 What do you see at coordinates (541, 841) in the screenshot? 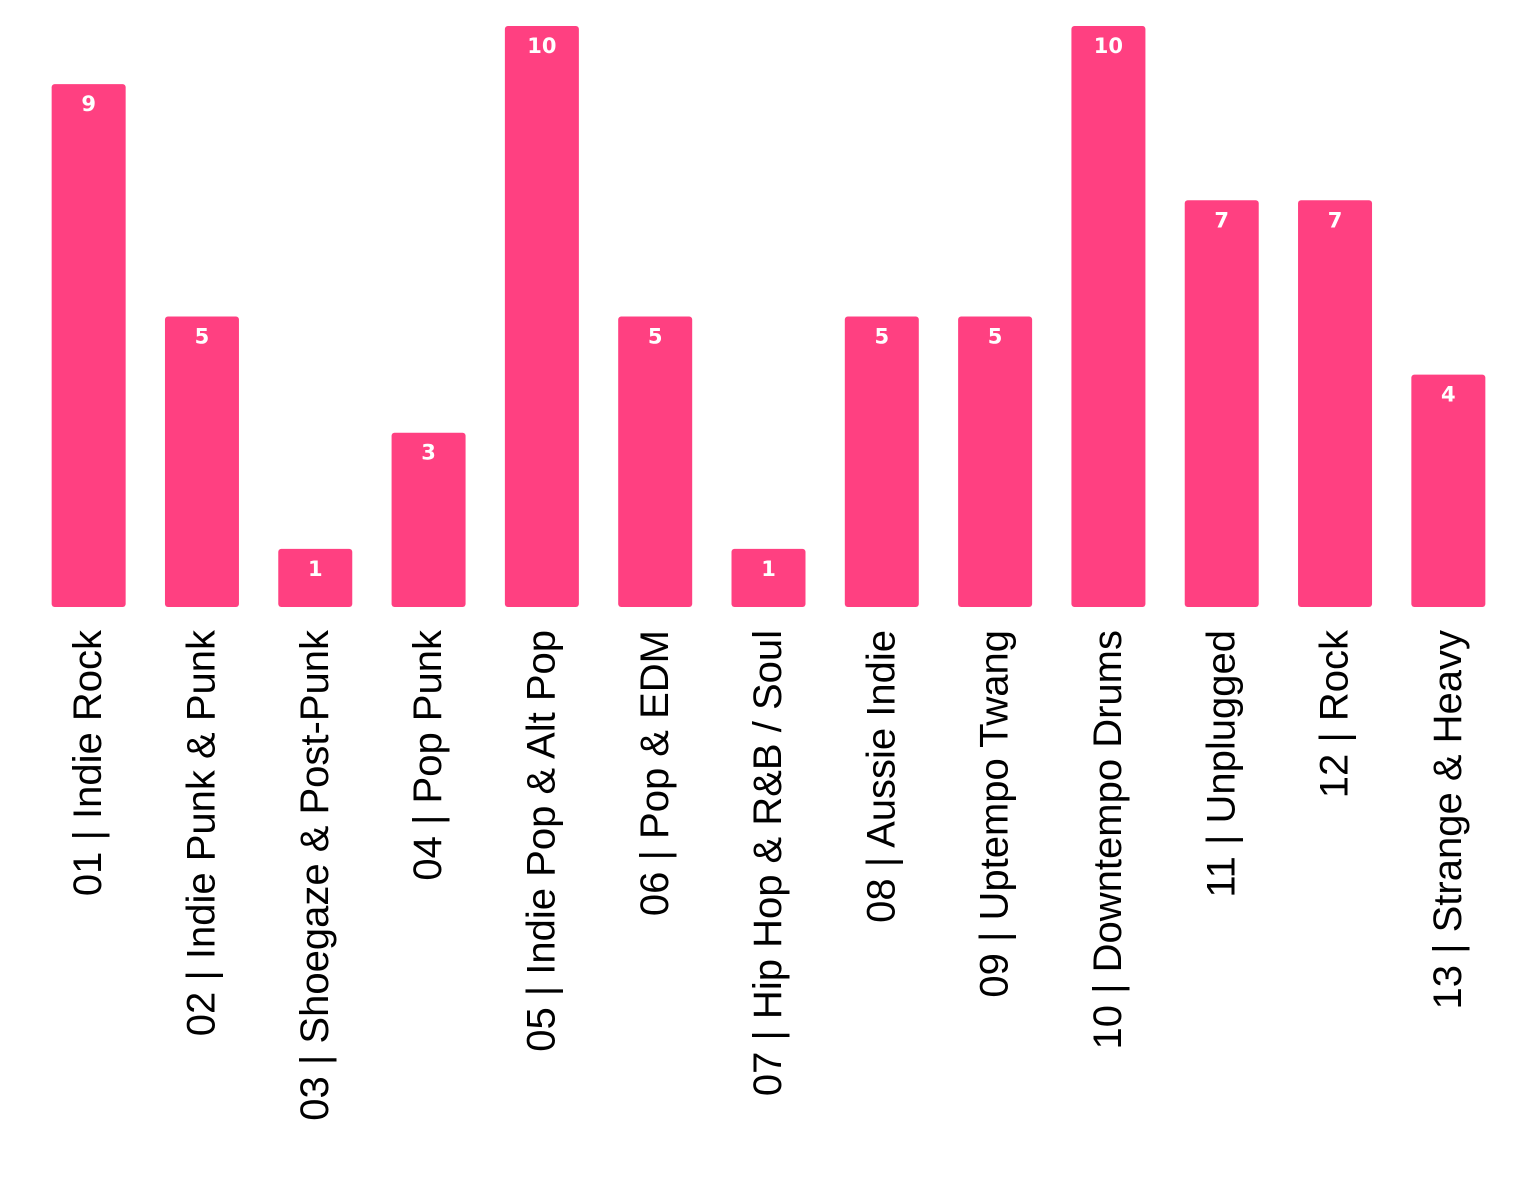
I see `x-tick-label: 05 | Indie Pop & Alt Pop` at bounding box center [541, 841].